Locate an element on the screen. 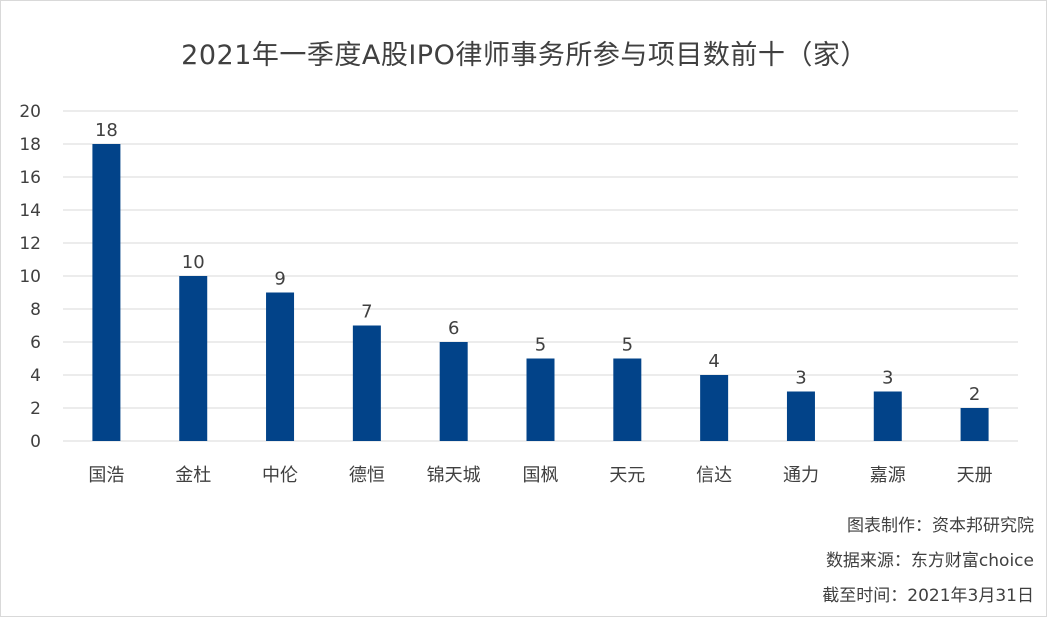 This screenshot has width=1047, height=618. bar-天册 is located at coordinates (974, 424).